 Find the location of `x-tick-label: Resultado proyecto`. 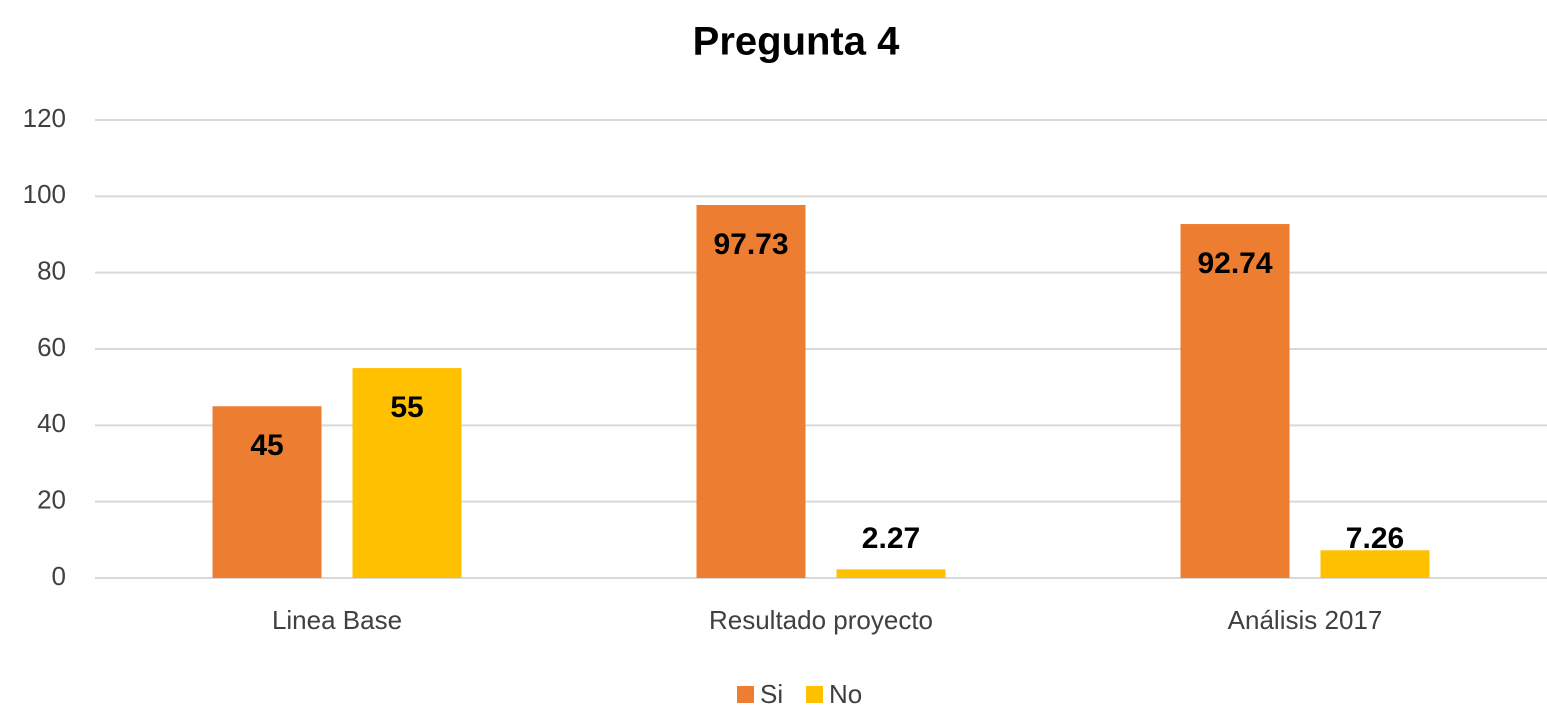

x-tick-label: Resultado proyecto is located at coordinates (821, 620).